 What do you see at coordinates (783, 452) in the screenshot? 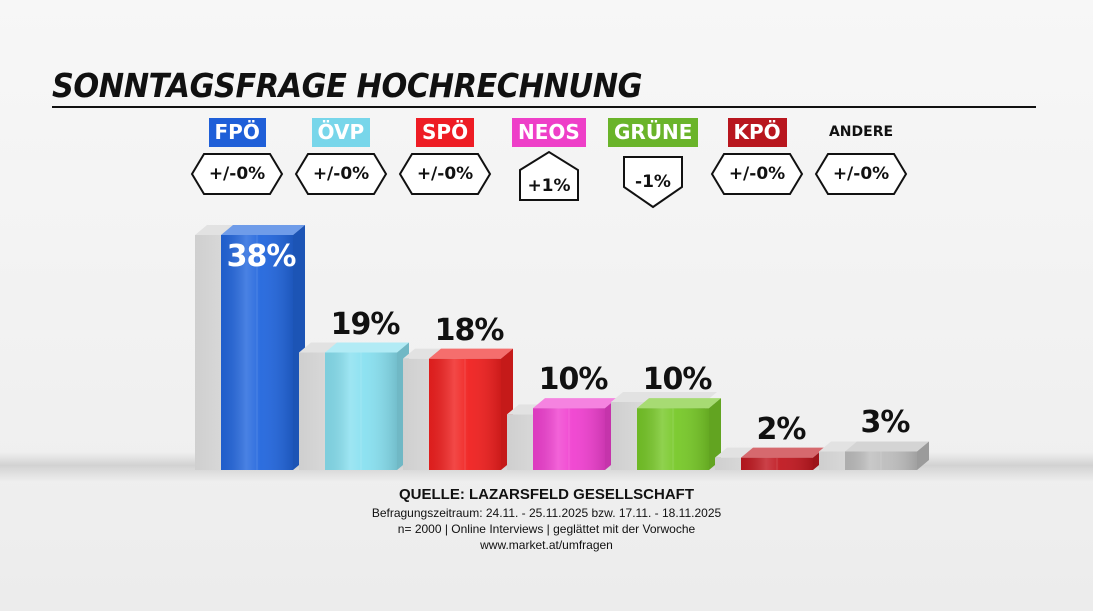
I see `bar-top-kpö` at bounding box center [783, 452].